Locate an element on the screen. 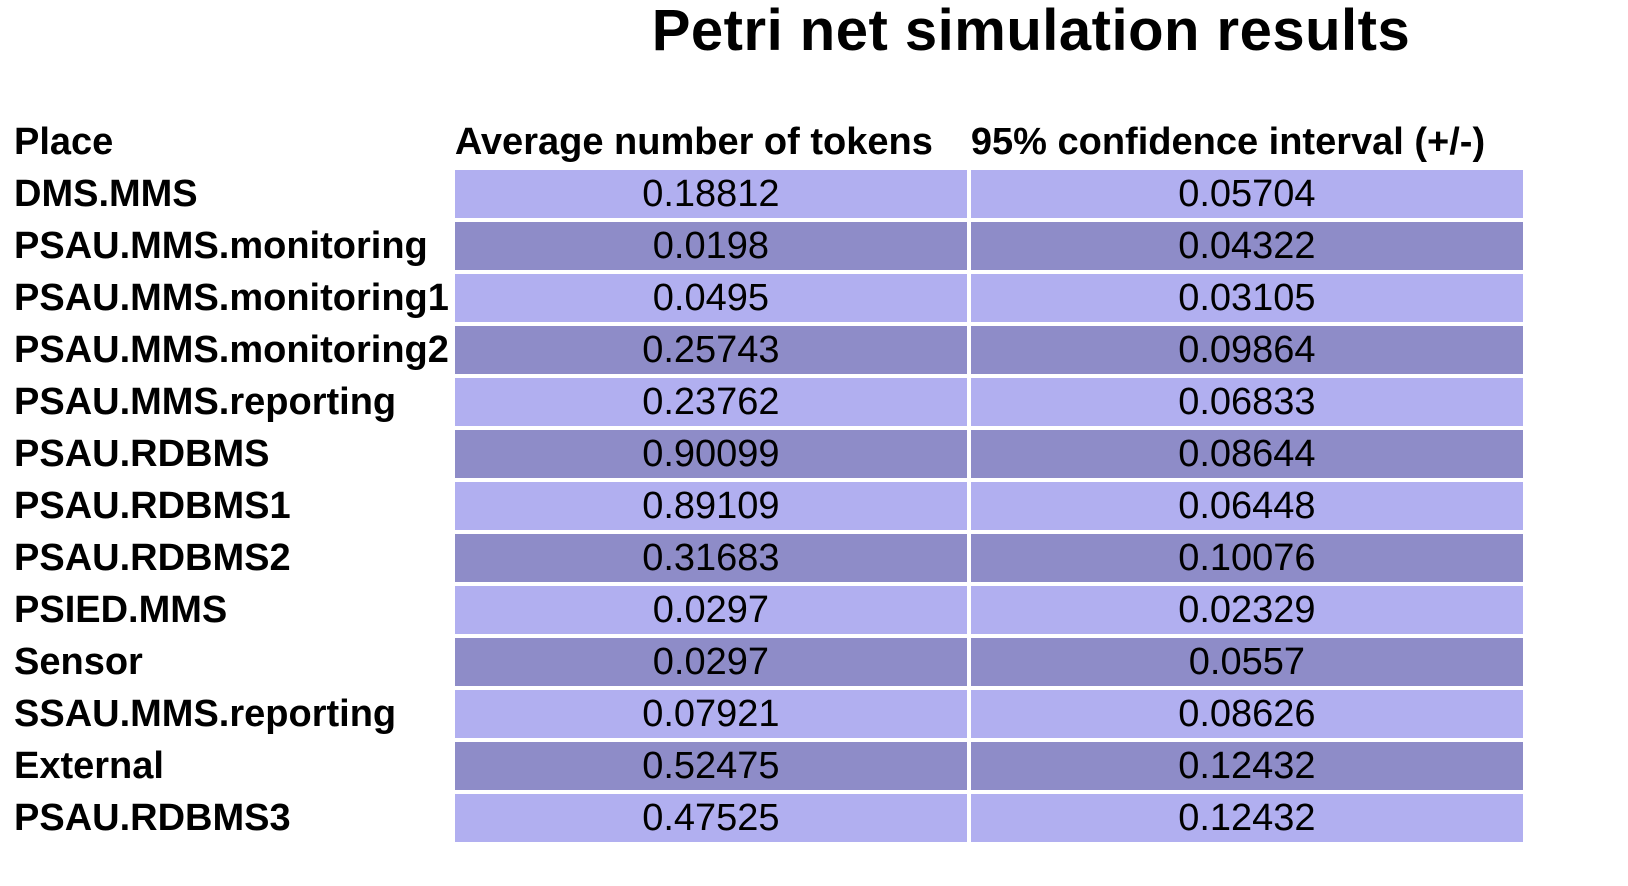 Image resolution: width=1628 pixels, height=886 pixels. column-header-avg-tokens: Average number of tokens is located at coordinates (693, 141).